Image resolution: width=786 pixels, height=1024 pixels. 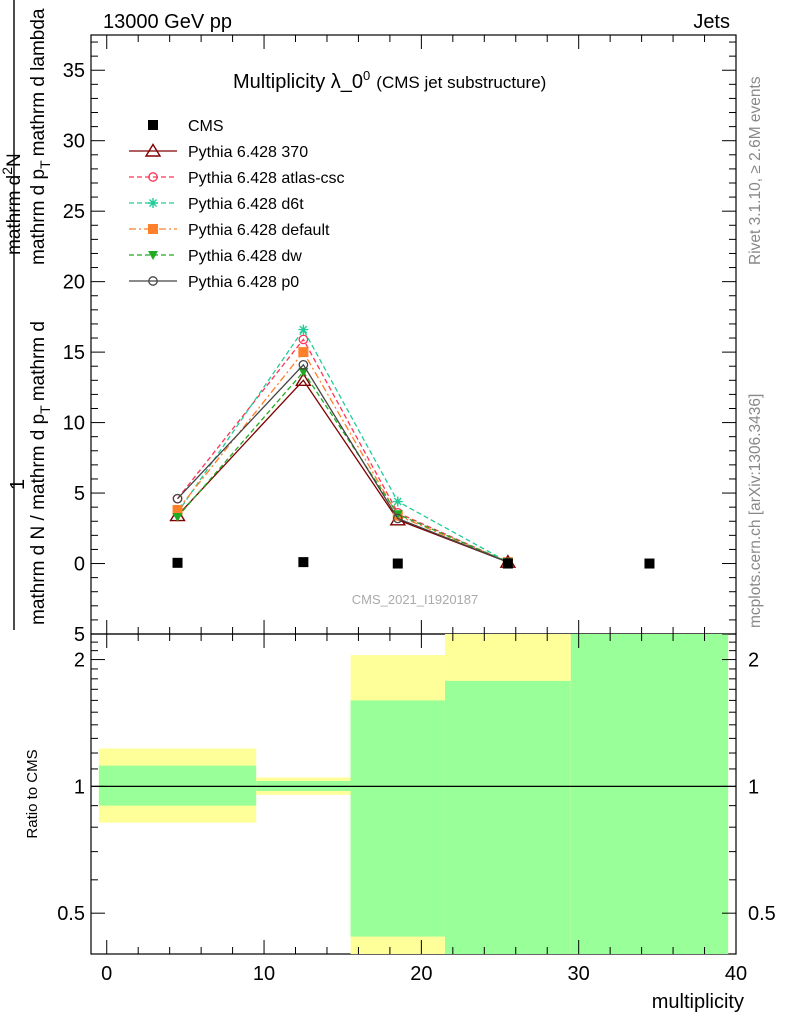 I want to click on rivet-version-label: Rivet 3.1.10, ≥ 2.6M events, so click(x=755, y=170).